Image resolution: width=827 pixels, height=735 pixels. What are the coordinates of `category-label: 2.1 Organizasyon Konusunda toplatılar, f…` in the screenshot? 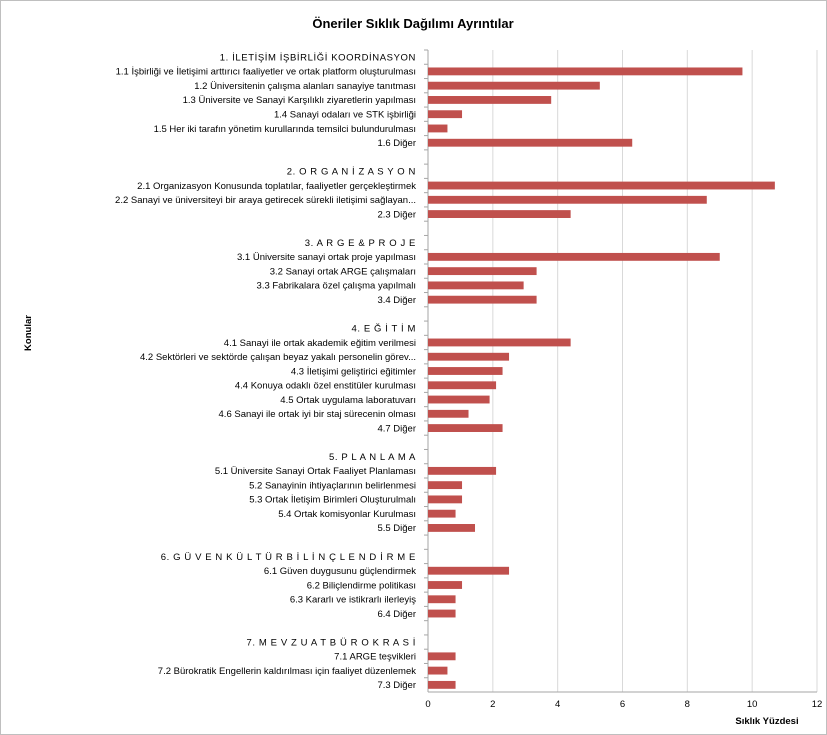 It's located at (276, 186).